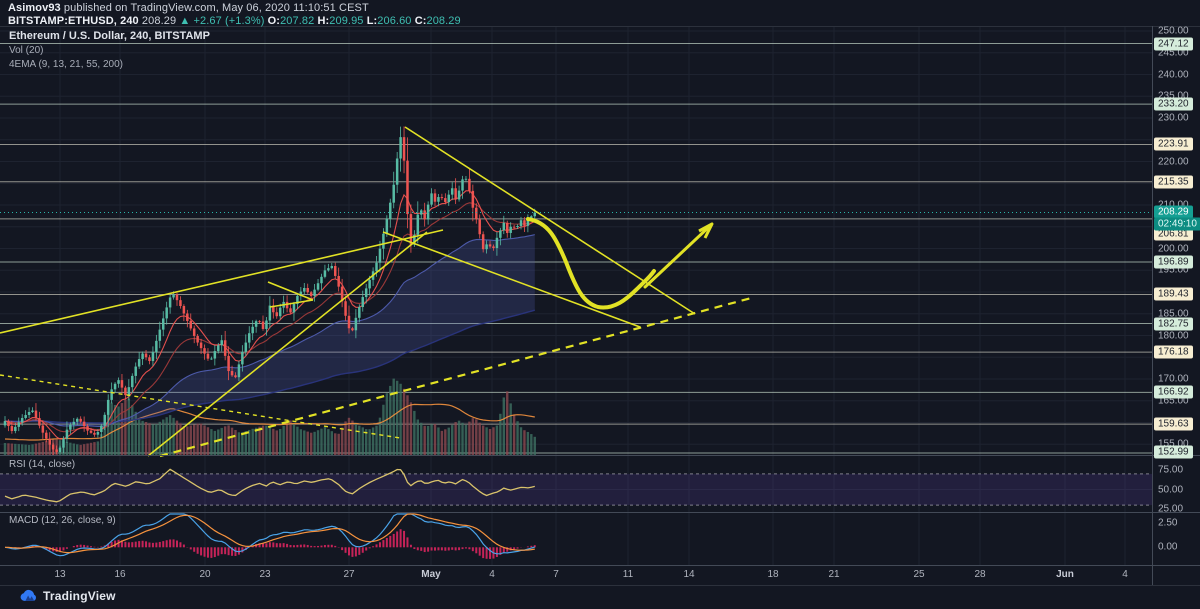 The height and width of the screenshot is (609, 1200). What do you see at coordinates (1173, 182) in the screenshot?
I see `price-level-label: 215.35` at bounding box center [1173, 182].